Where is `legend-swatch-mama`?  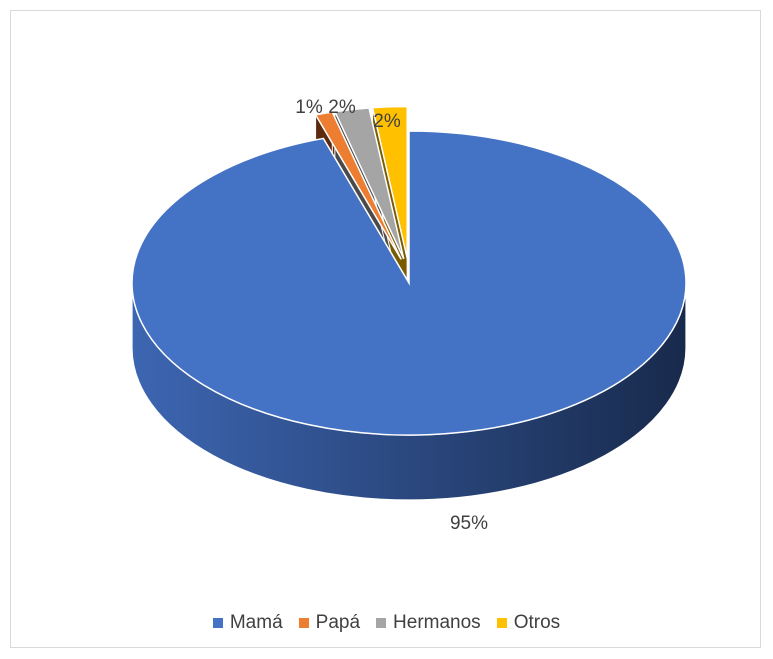
legend-swatch-mama is located at coordinates (217, 623).